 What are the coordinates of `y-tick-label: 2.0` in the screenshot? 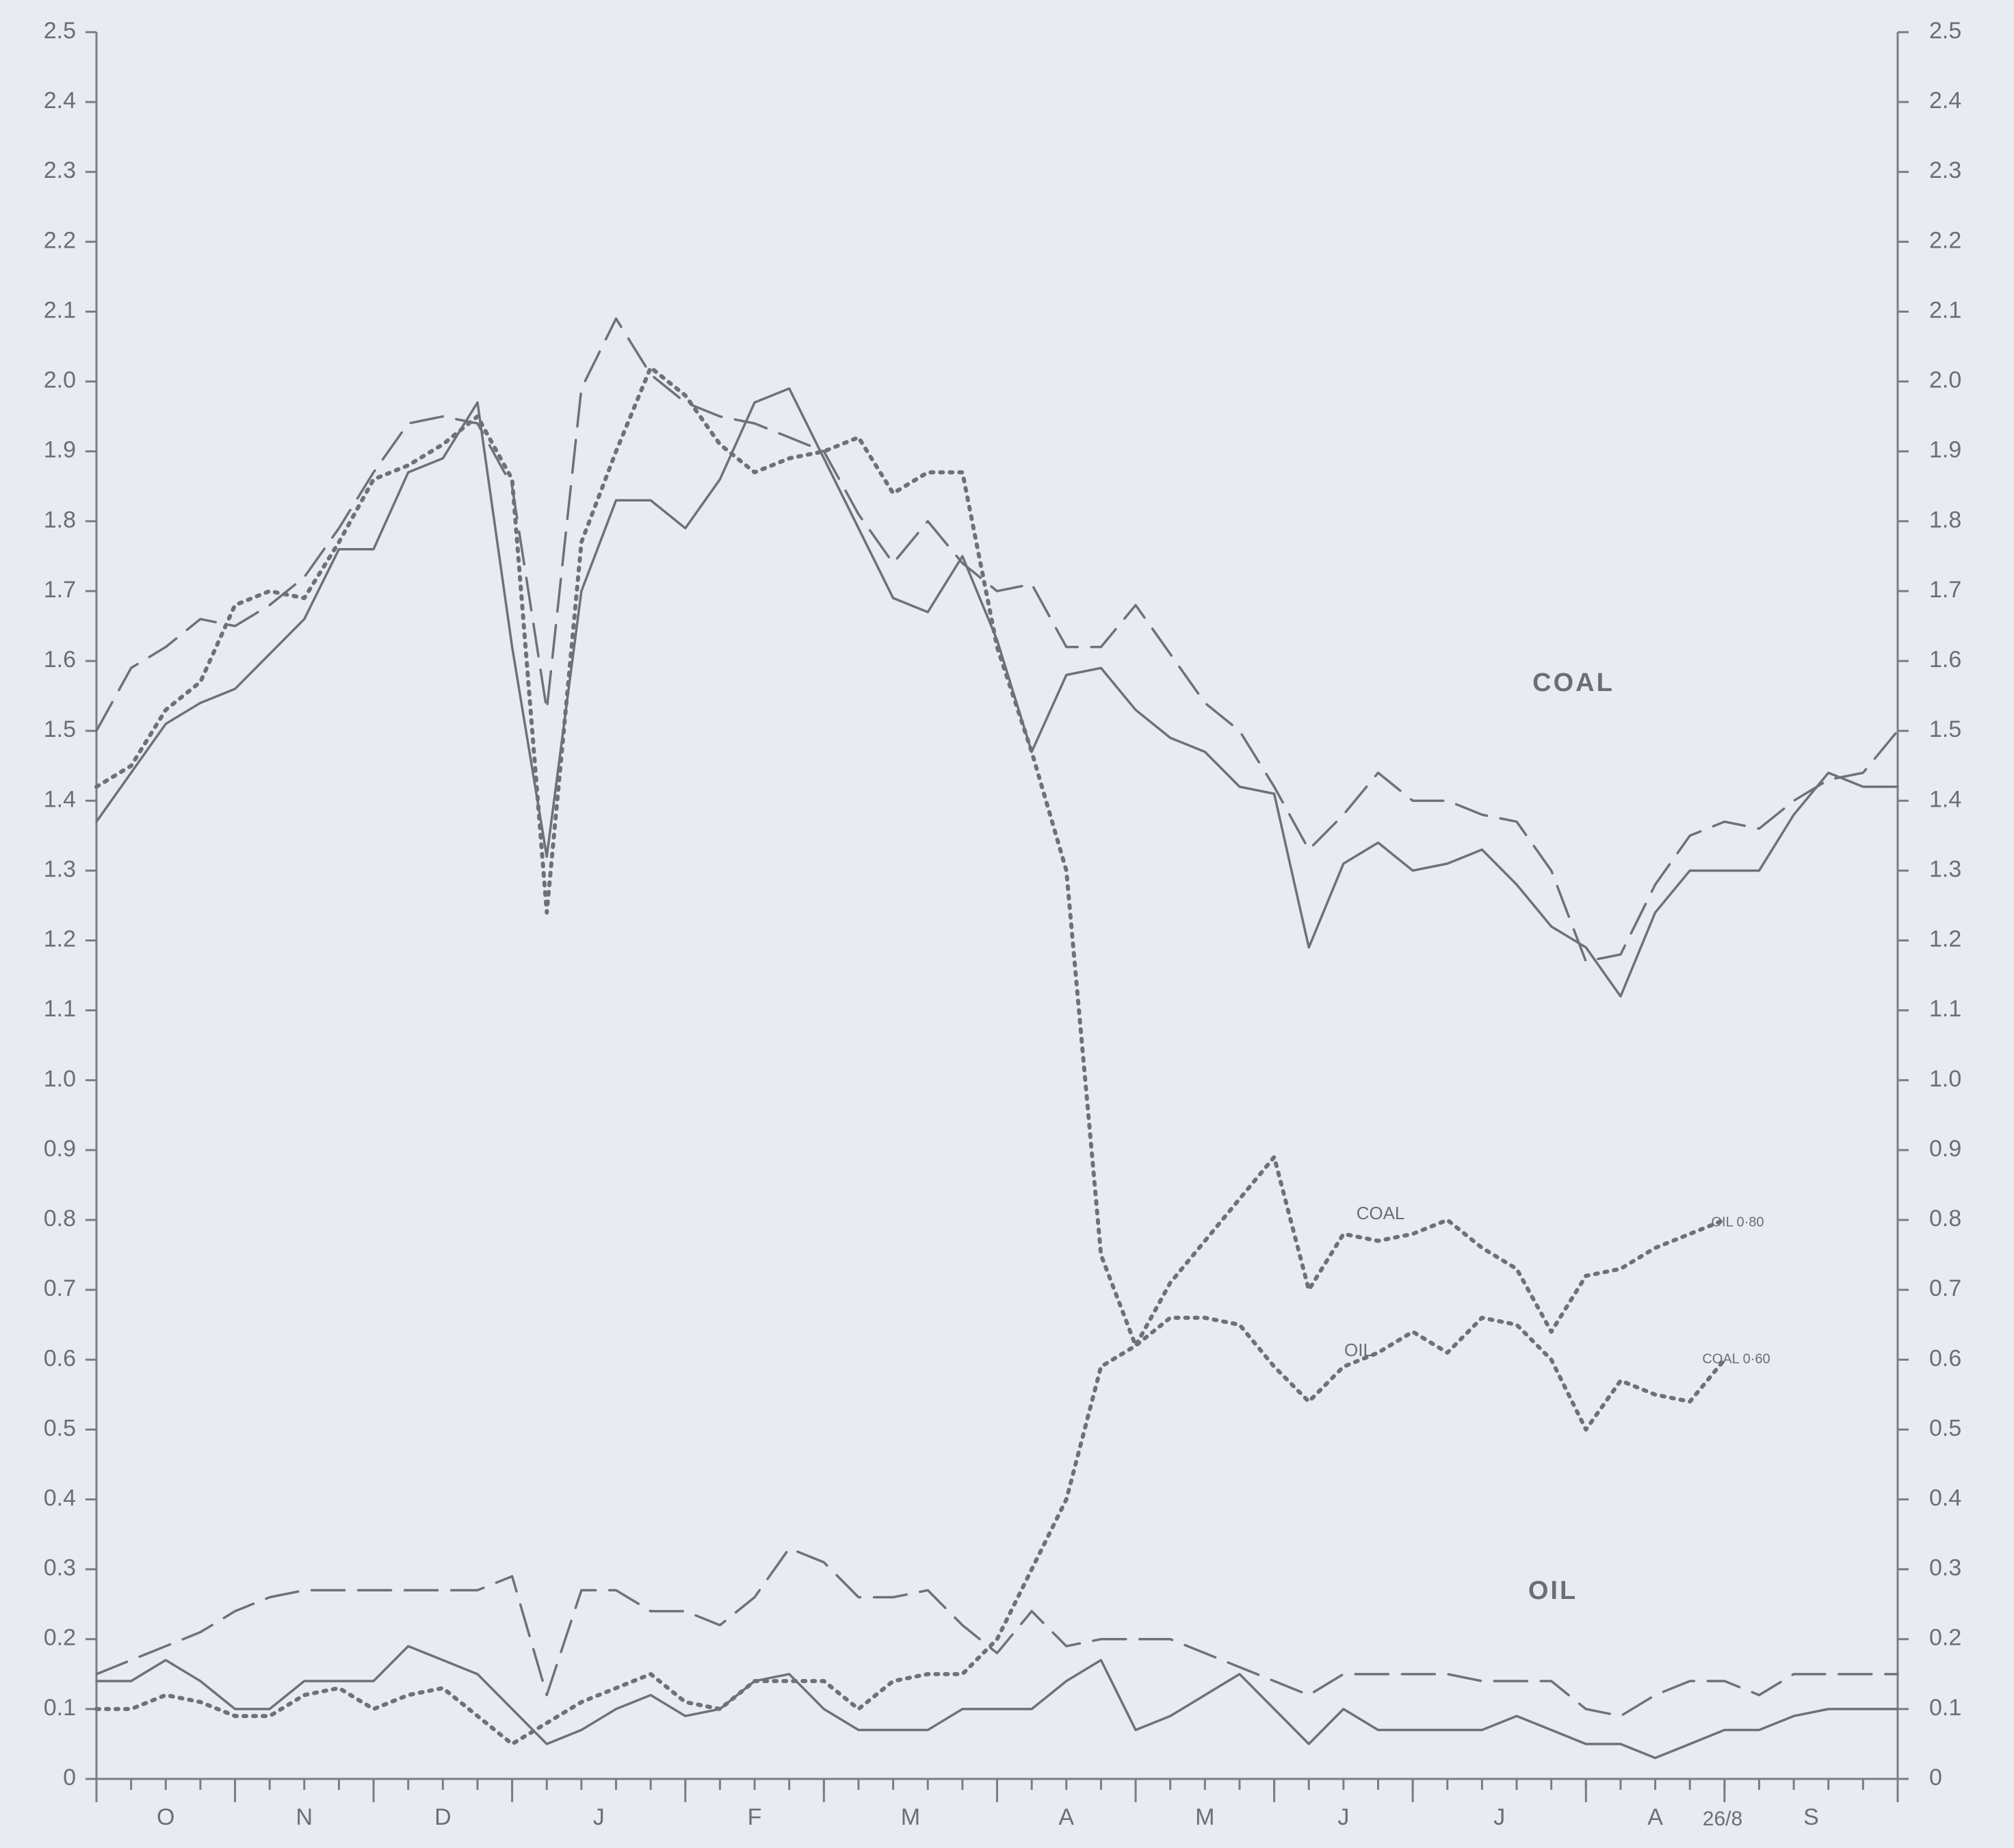 It's located at (60, 380).